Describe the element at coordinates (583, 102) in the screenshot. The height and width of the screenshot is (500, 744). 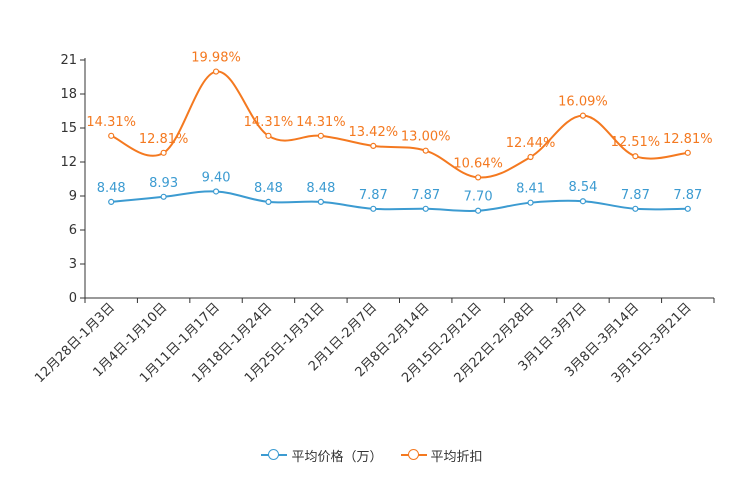
I see `data-label: 16.09%` at that location.